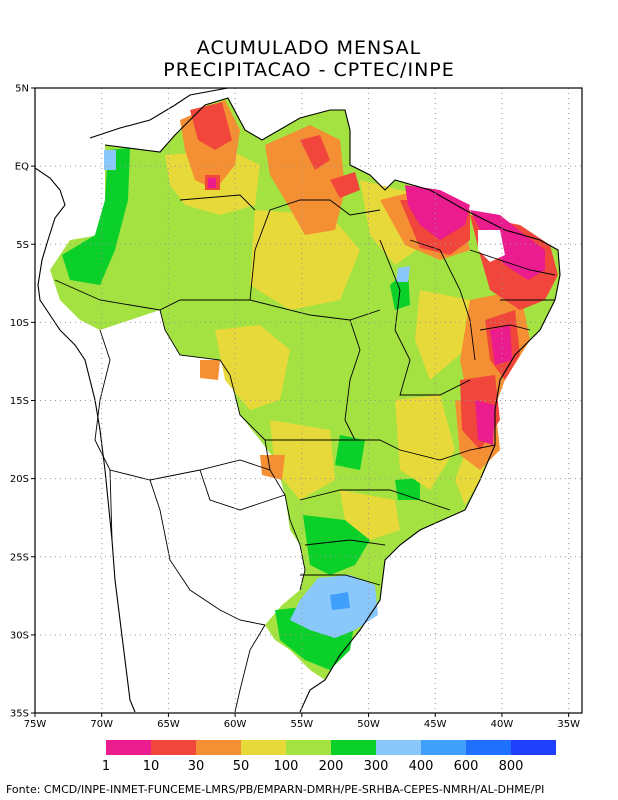  What do you see at coordinates (19, 479) in the screenshot?
I see `lat-tick-label: 20S` at bounding box center [19, 479].